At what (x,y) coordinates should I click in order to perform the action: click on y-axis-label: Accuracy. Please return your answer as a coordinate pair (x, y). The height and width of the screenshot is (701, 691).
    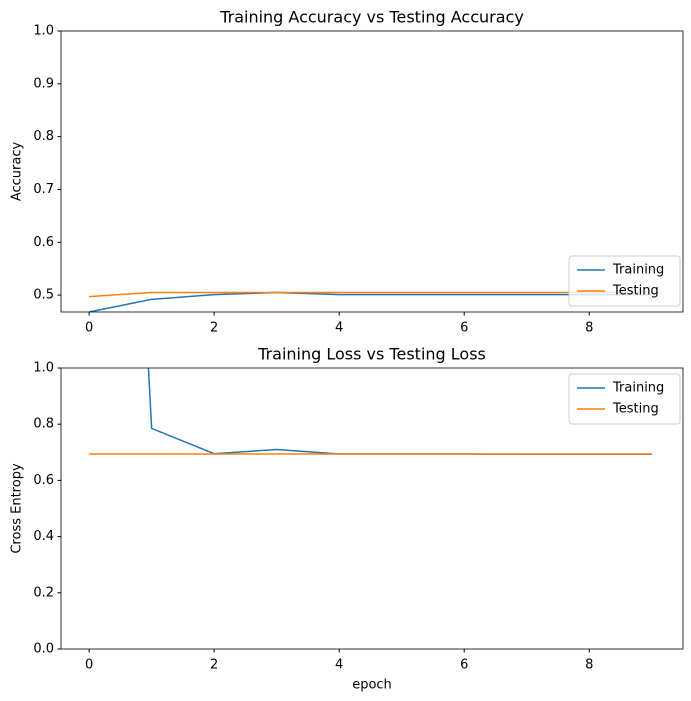
    Looking at the image, I should click on (17, 172).